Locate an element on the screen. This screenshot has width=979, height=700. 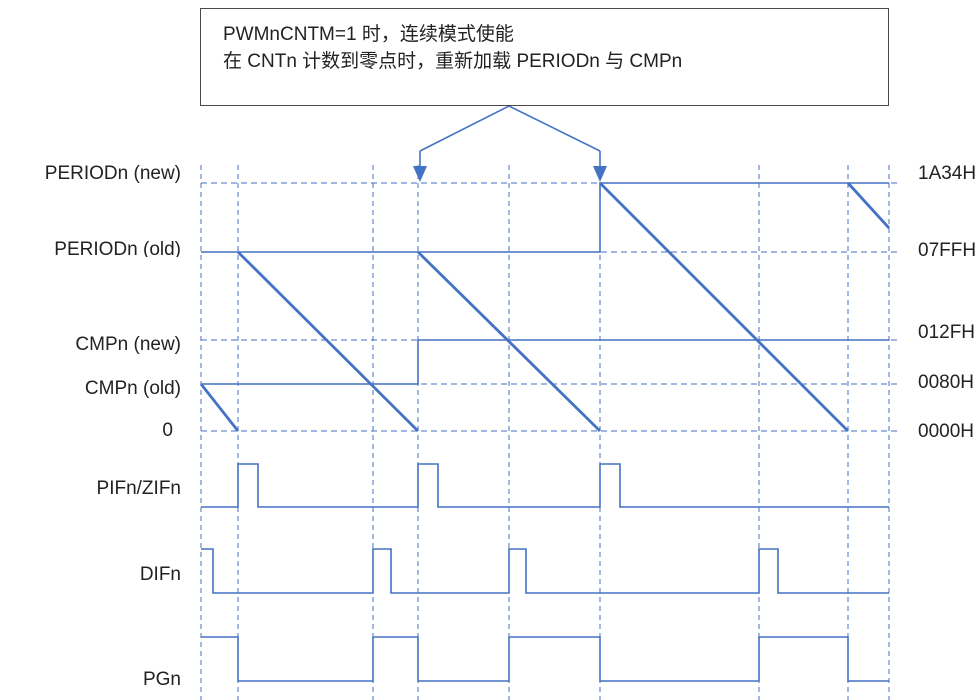
arrowhead-right is located at coordinates (600, 174).